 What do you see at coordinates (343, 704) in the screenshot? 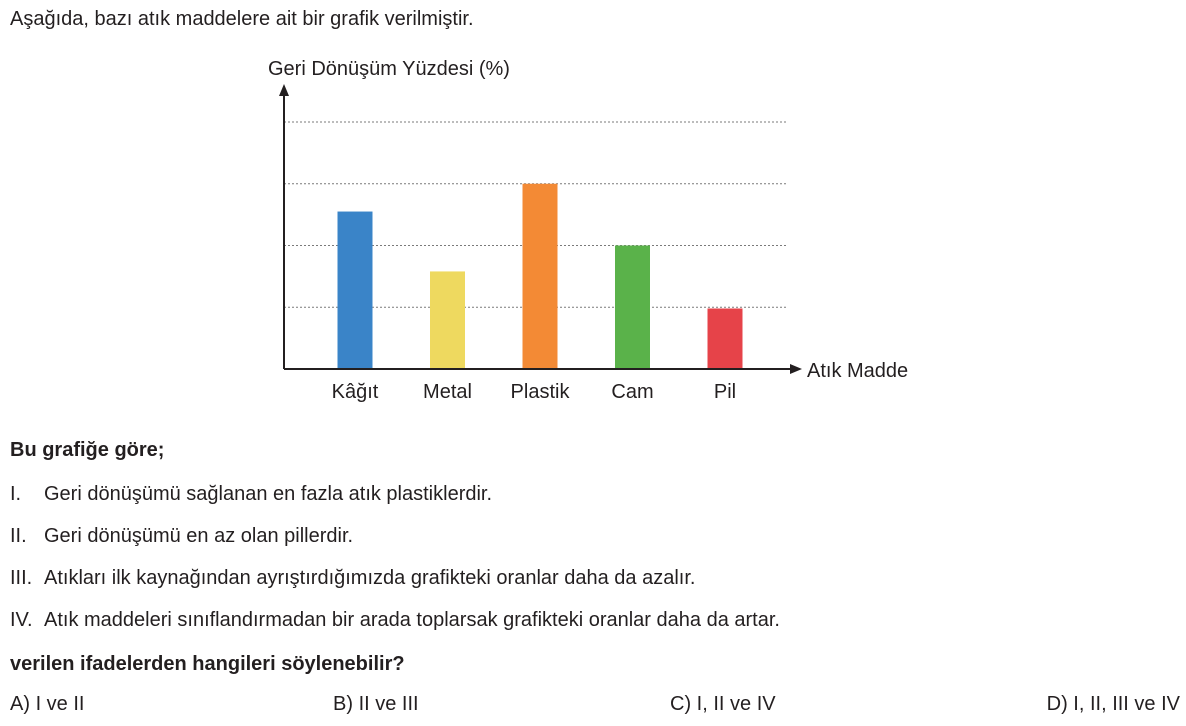
I see `option-label: B)` at bounding box center [343, 704].